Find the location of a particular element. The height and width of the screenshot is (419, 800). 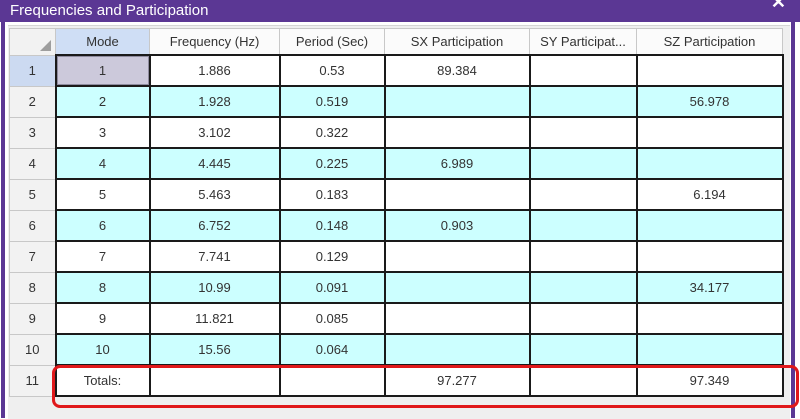

row-header: 1 is located at coordinates (33, 70).